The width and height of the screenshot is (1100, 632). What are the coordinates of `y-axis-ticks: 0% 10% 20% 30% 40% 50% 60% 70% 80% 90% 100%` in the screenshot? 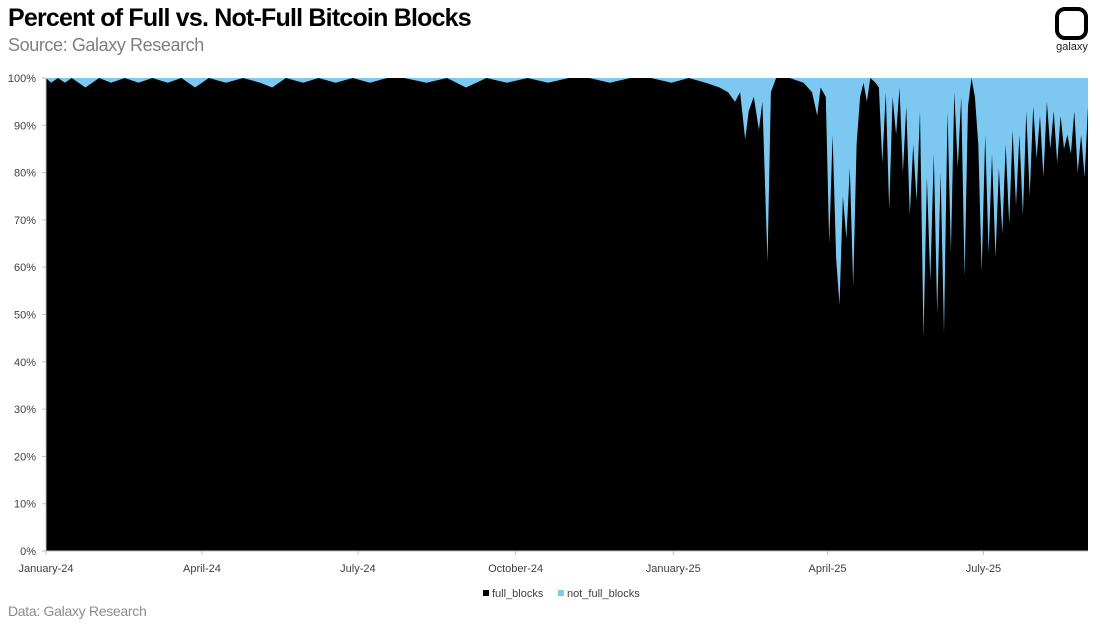 It's located at (27, 315).